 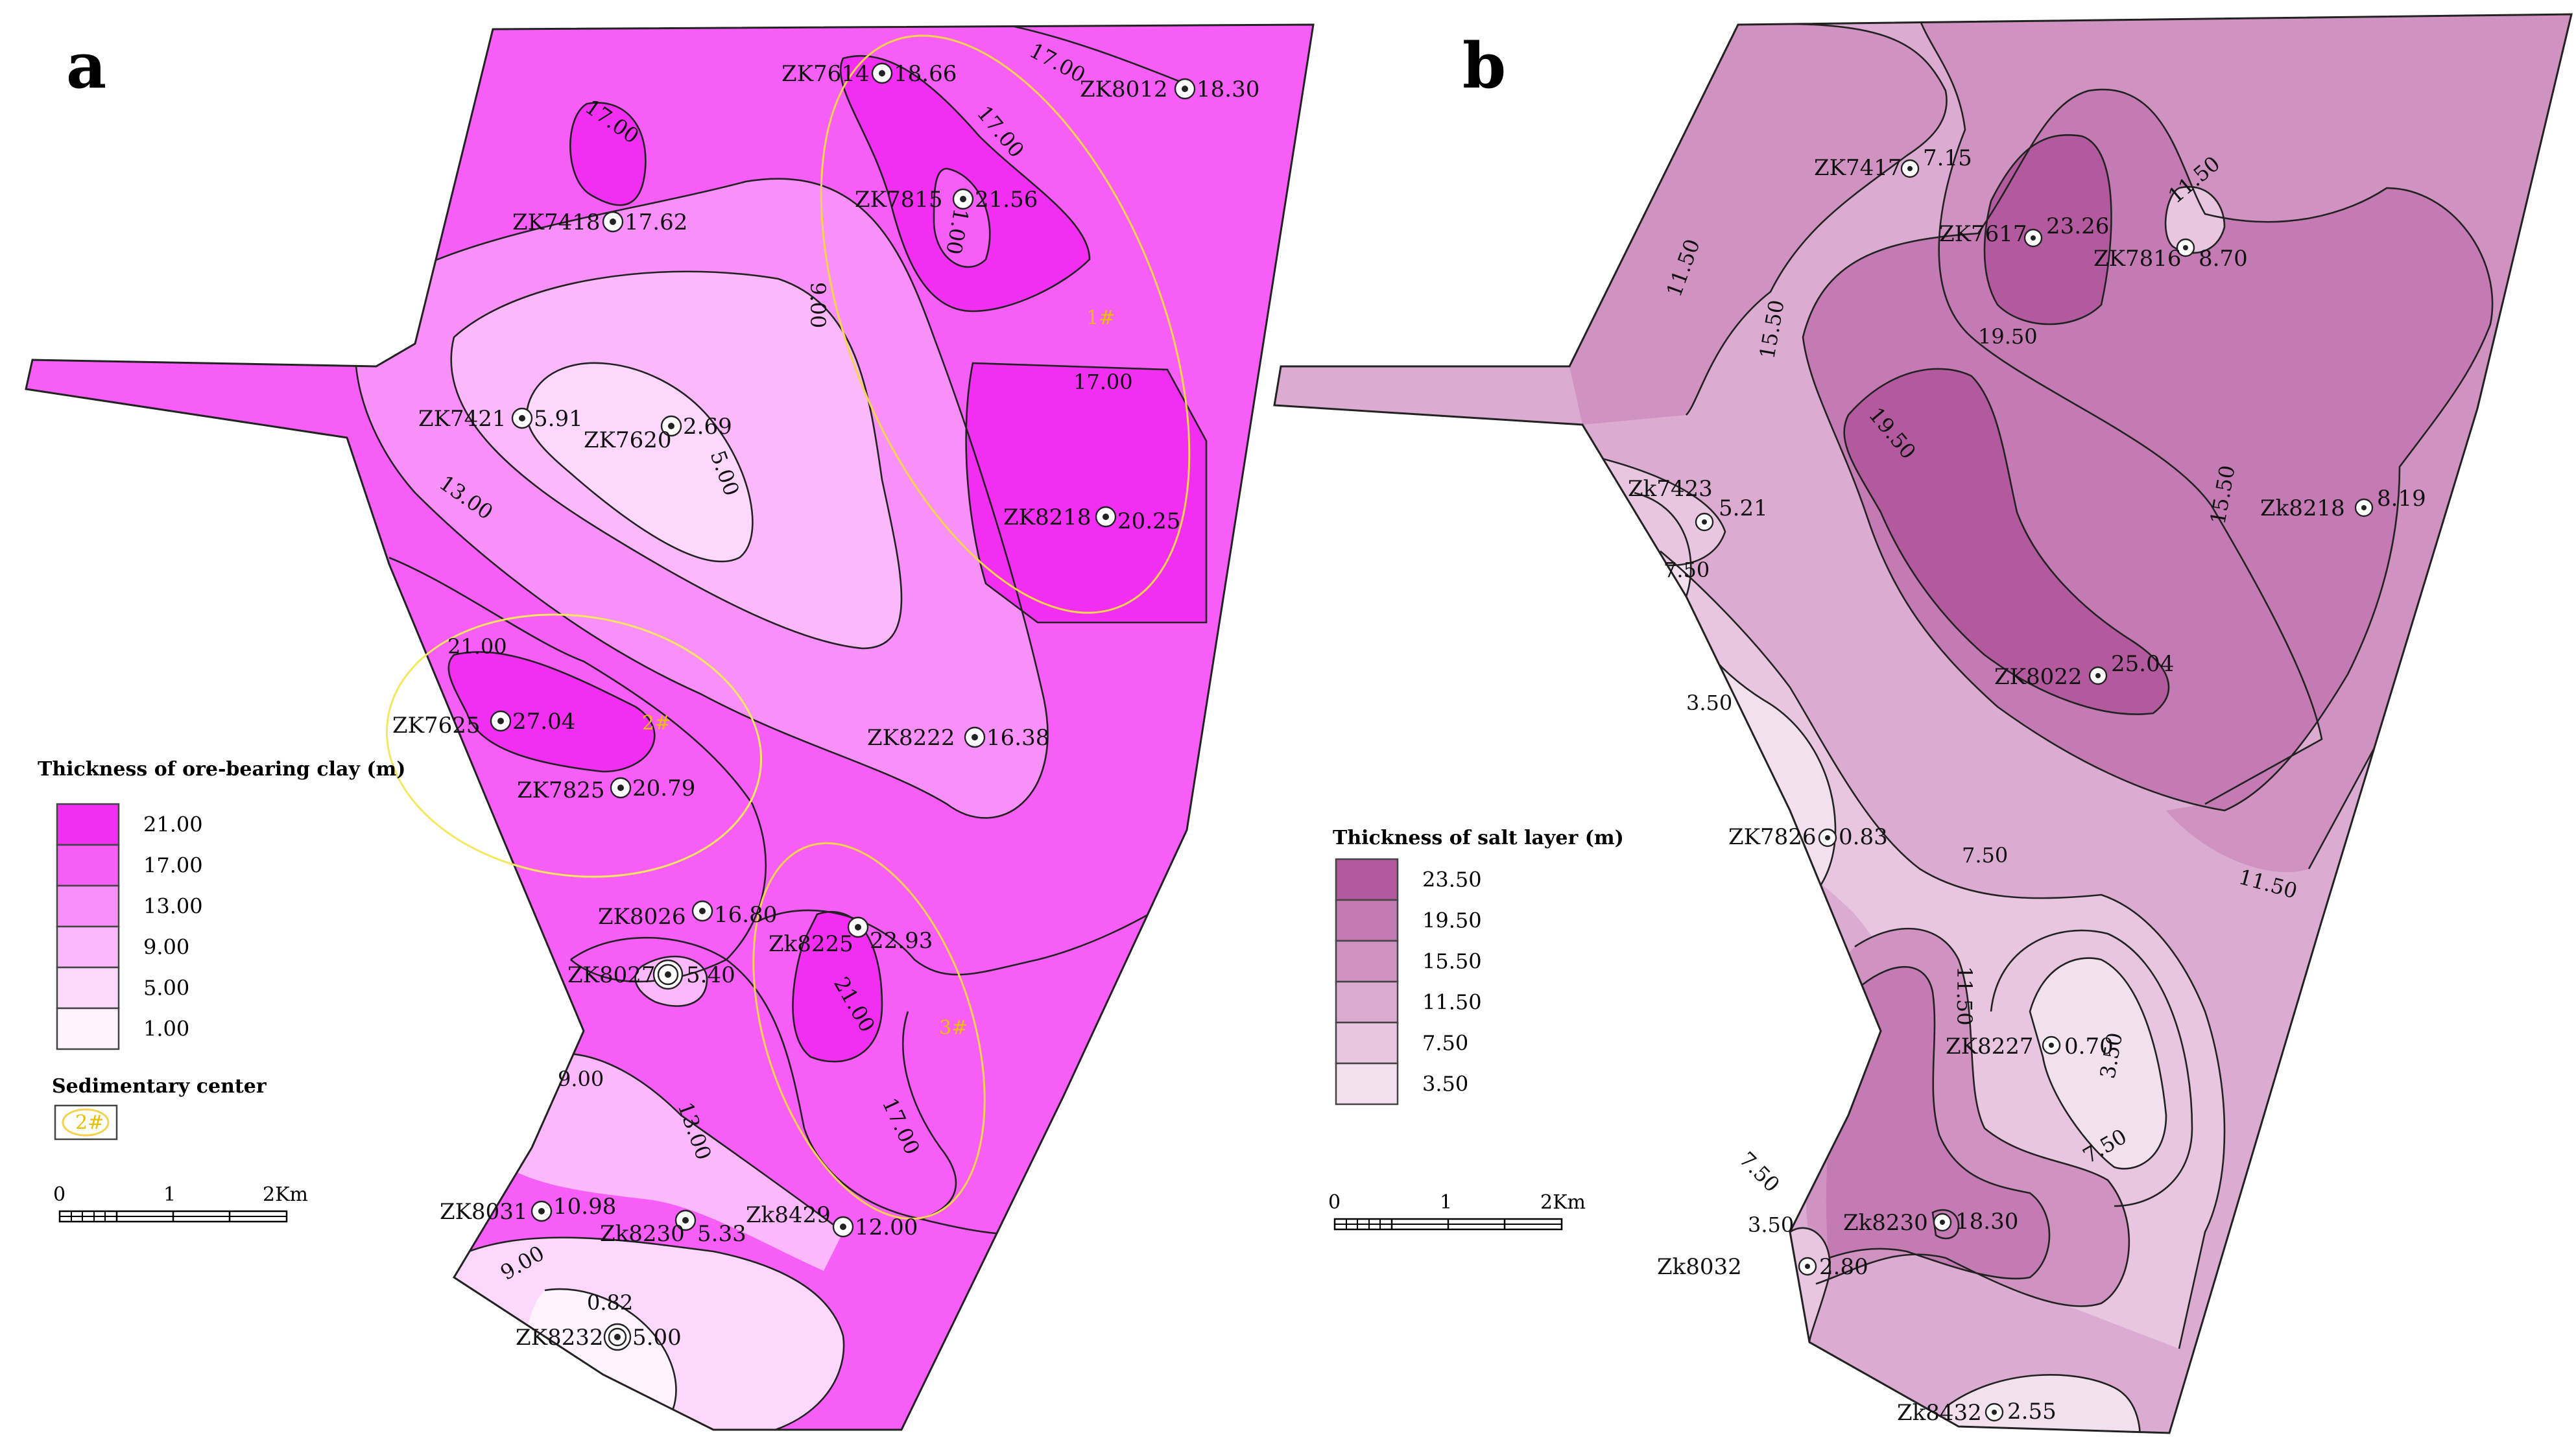 What do you see at coordinates (169, 1194) in the screenshot?
I see `panel-a-scale-one: 1` at bounding box center [169, 1194].